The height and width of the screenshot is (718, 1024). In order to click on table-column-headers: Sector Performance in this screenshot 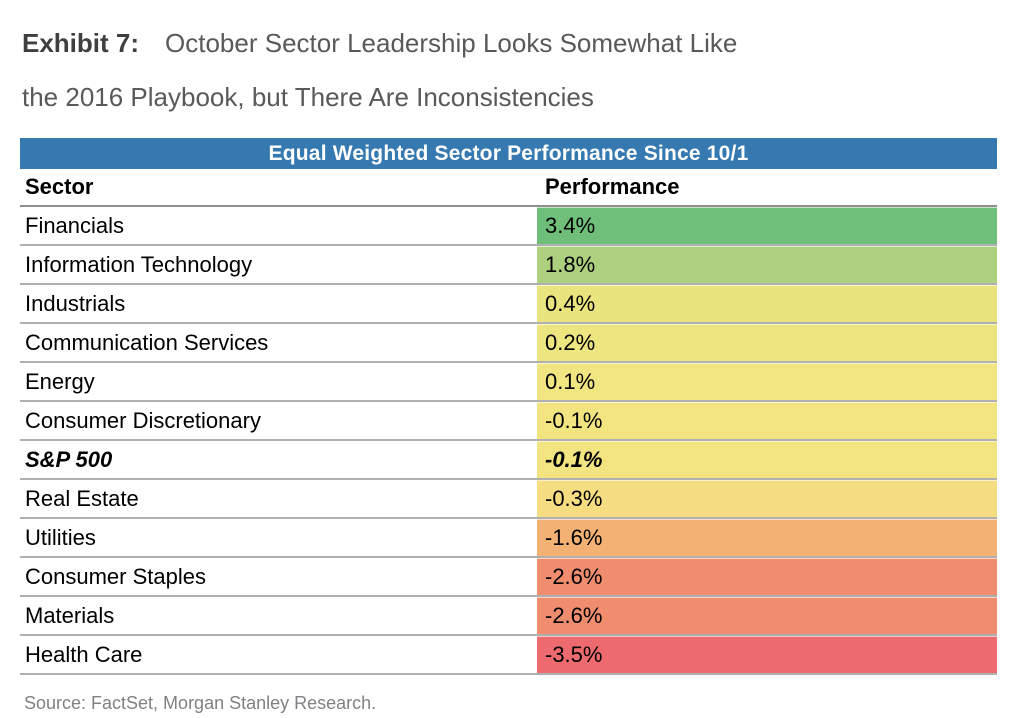, I will do `click(508, 188)`.